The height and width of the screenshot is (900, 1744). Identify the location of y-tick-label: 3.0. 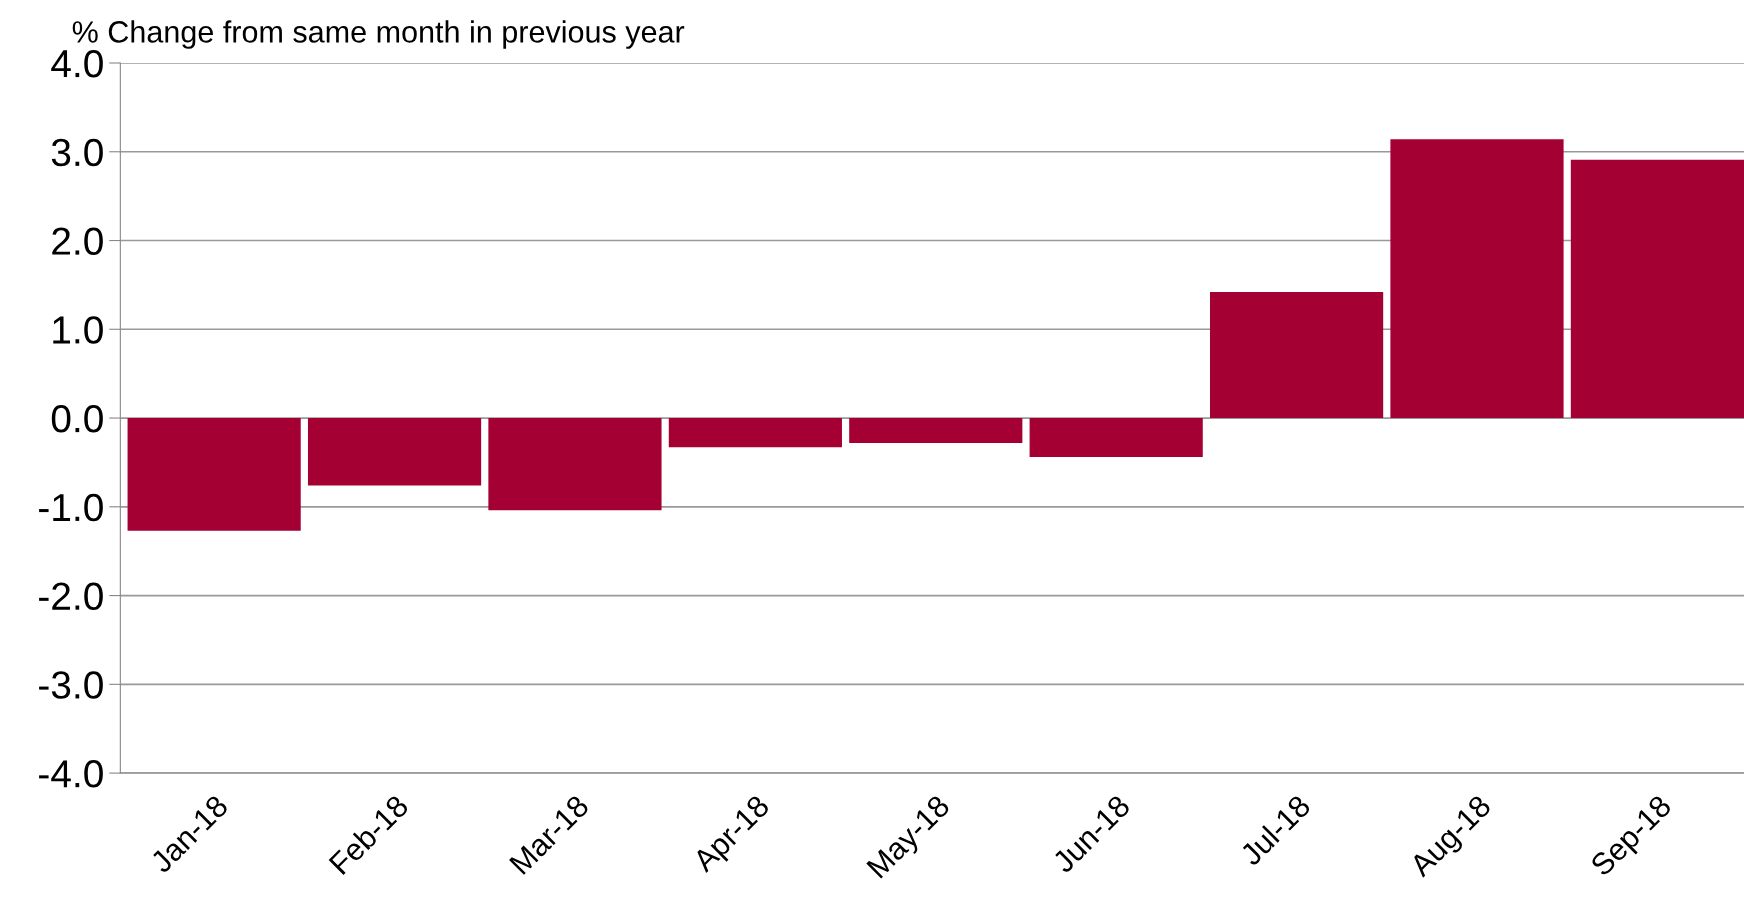
(77, 152).